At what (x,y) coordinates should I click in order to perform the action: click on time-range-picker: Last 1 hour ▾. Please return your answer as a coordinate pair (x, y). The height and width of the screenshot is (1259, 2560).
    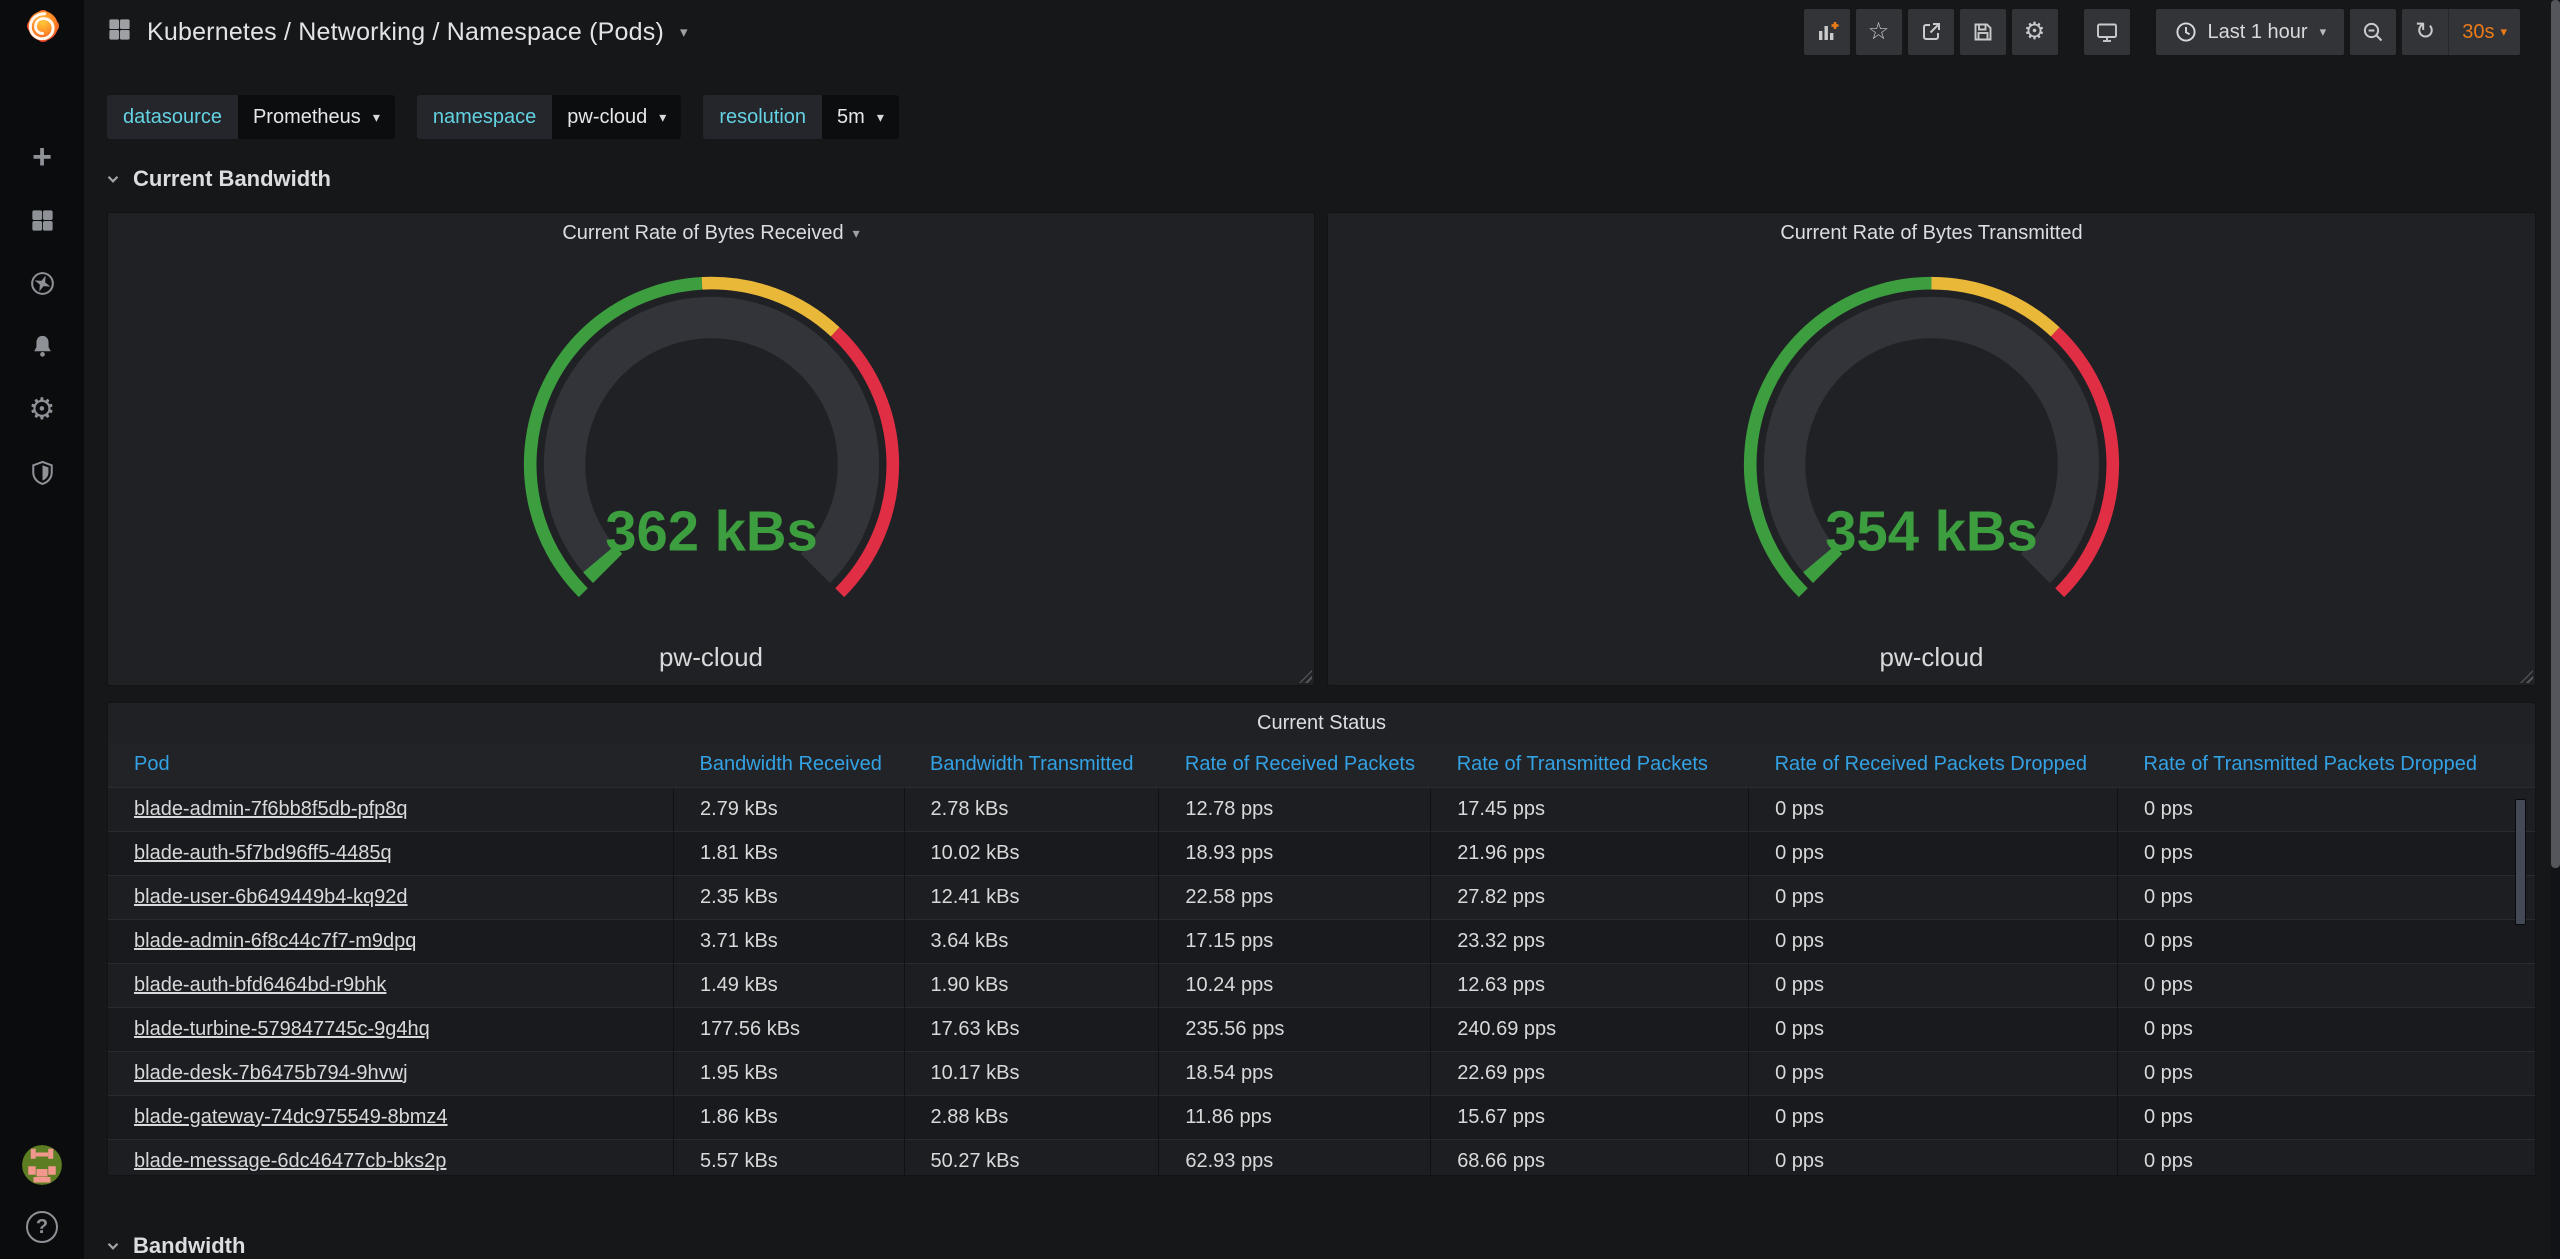
    Looking at the image, I should click on (2250, 32).